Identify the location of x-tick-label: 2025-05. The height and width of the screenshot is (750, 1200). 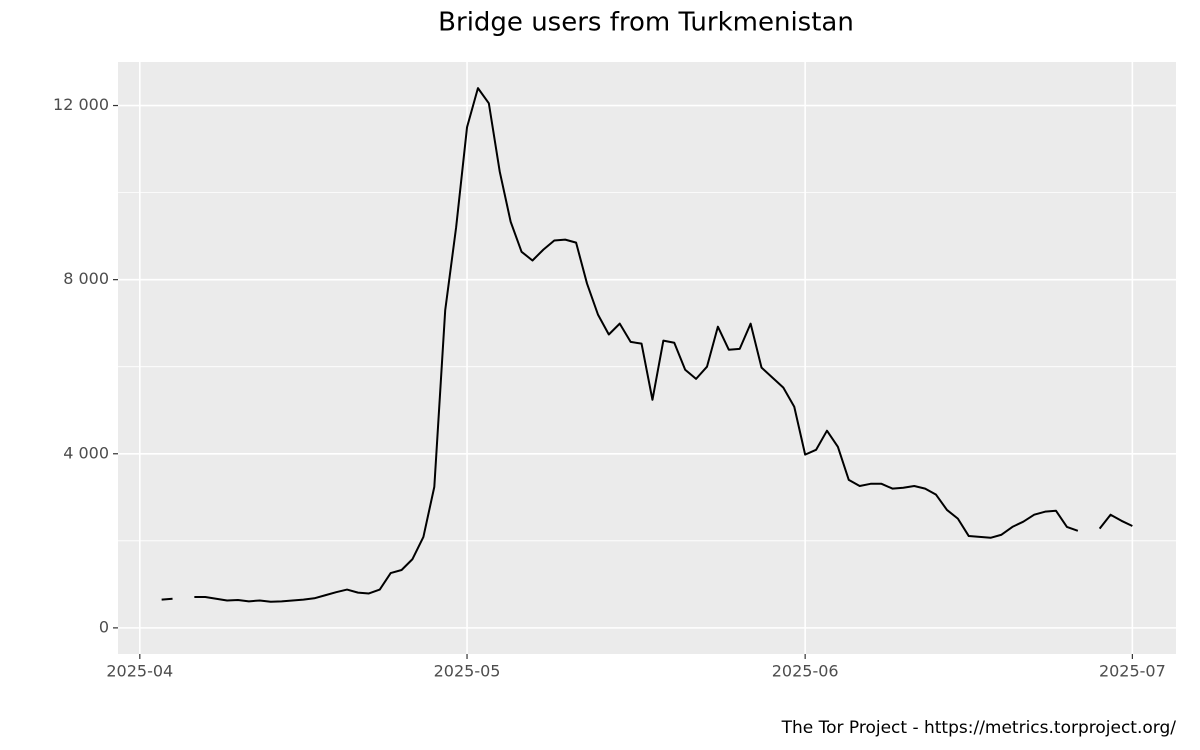
(467, 671).